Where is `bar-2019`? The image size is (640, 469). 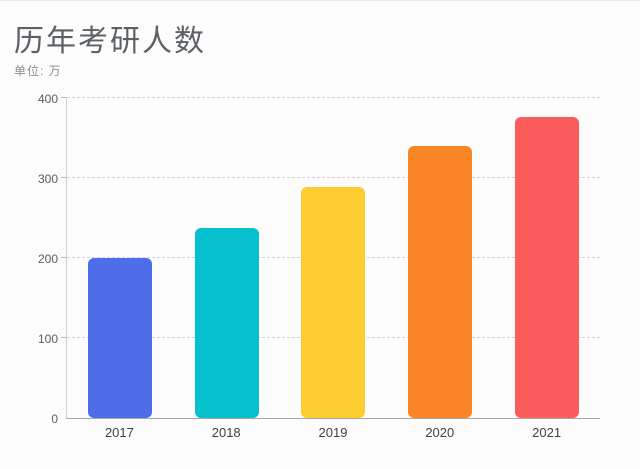 bar-2019 is located at coordinates (333, 302).